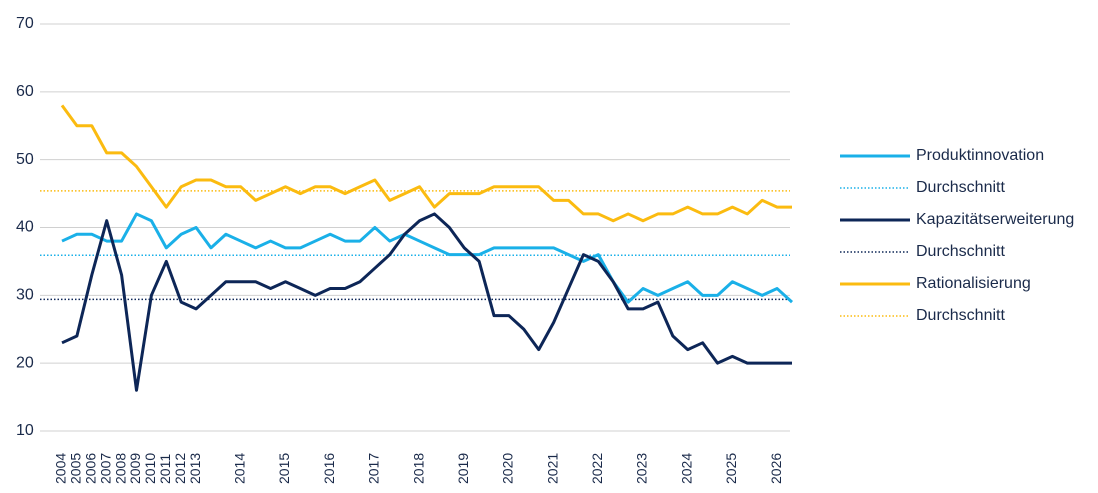 This screenshot has width=1098, height=493. Describe the element at coordinates (642, 468) in the screenshot. I see `x-tick-label: 2023` at that location.